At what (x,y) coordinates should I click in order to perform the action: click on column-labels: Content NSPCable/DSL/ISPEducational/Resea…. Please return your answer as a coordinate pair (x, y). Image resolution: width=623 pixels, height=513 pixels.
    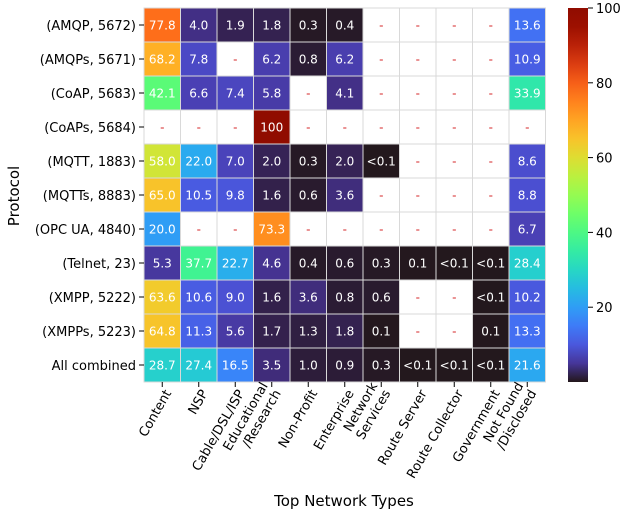
    Looking at the image, I should click on (338, 431).